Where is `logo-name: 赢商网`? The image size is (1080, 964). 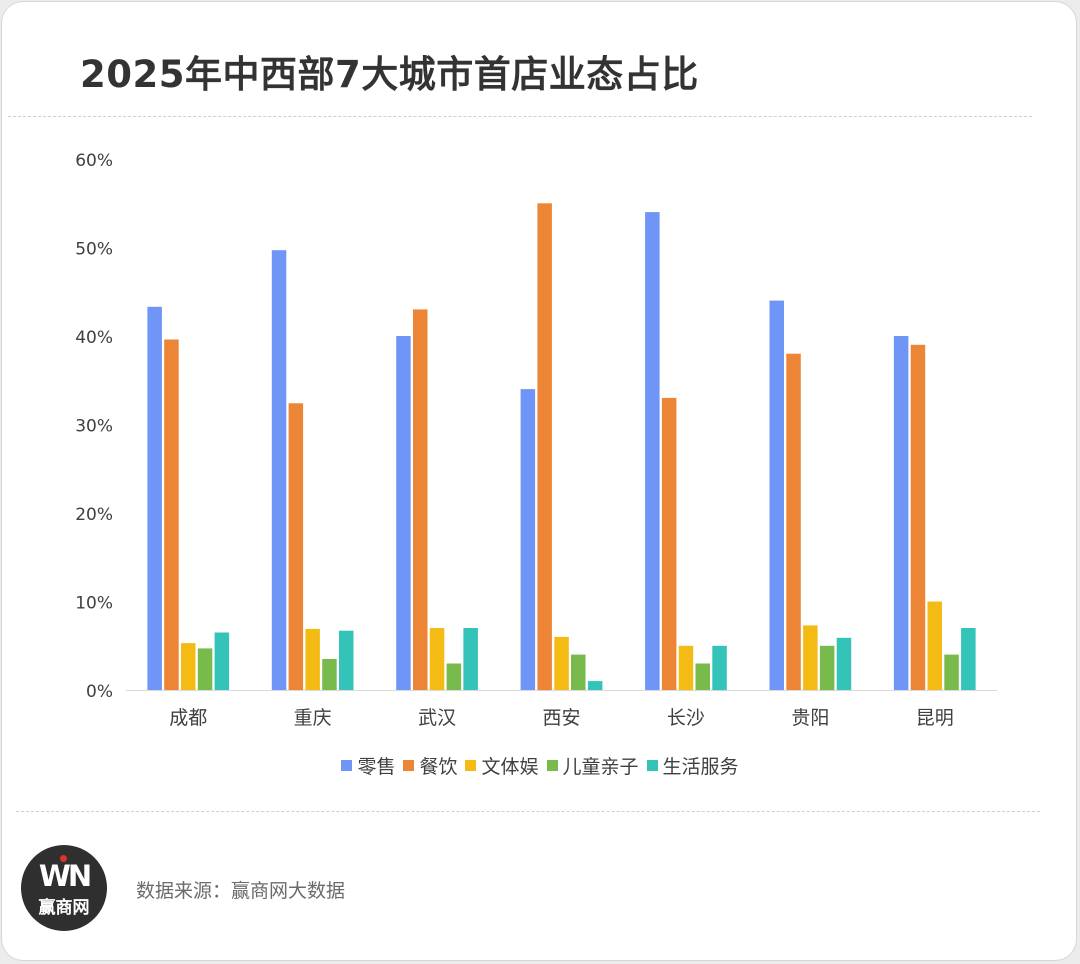
logo-name: 赢商网 is located at coordinates (64, 908).